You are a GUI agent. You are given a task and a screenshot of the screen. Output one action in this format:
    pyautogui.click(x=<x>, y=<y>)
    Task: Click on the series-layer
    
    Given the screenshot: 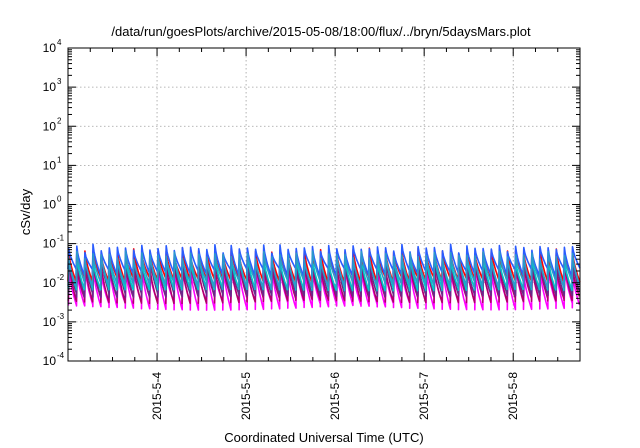 What is the action you would take?
    pyautogui.click(x=324, y=277)
    